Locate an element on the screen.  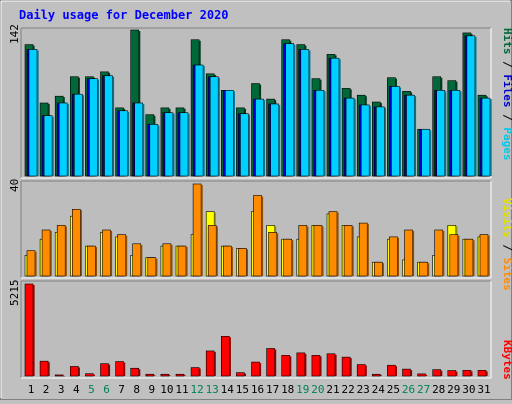
x-tick-label-30: 30 is located at coordinates (468, 389).